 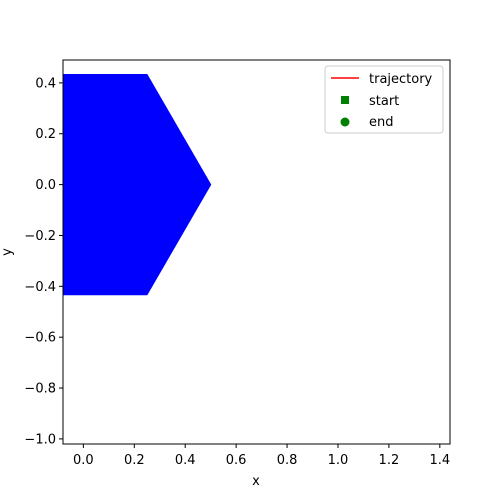 What do you see at coordinates (401, 79) in the screenshot?
I see `legend-trajectory-label: trajectory` at bounding box center [401, 79].